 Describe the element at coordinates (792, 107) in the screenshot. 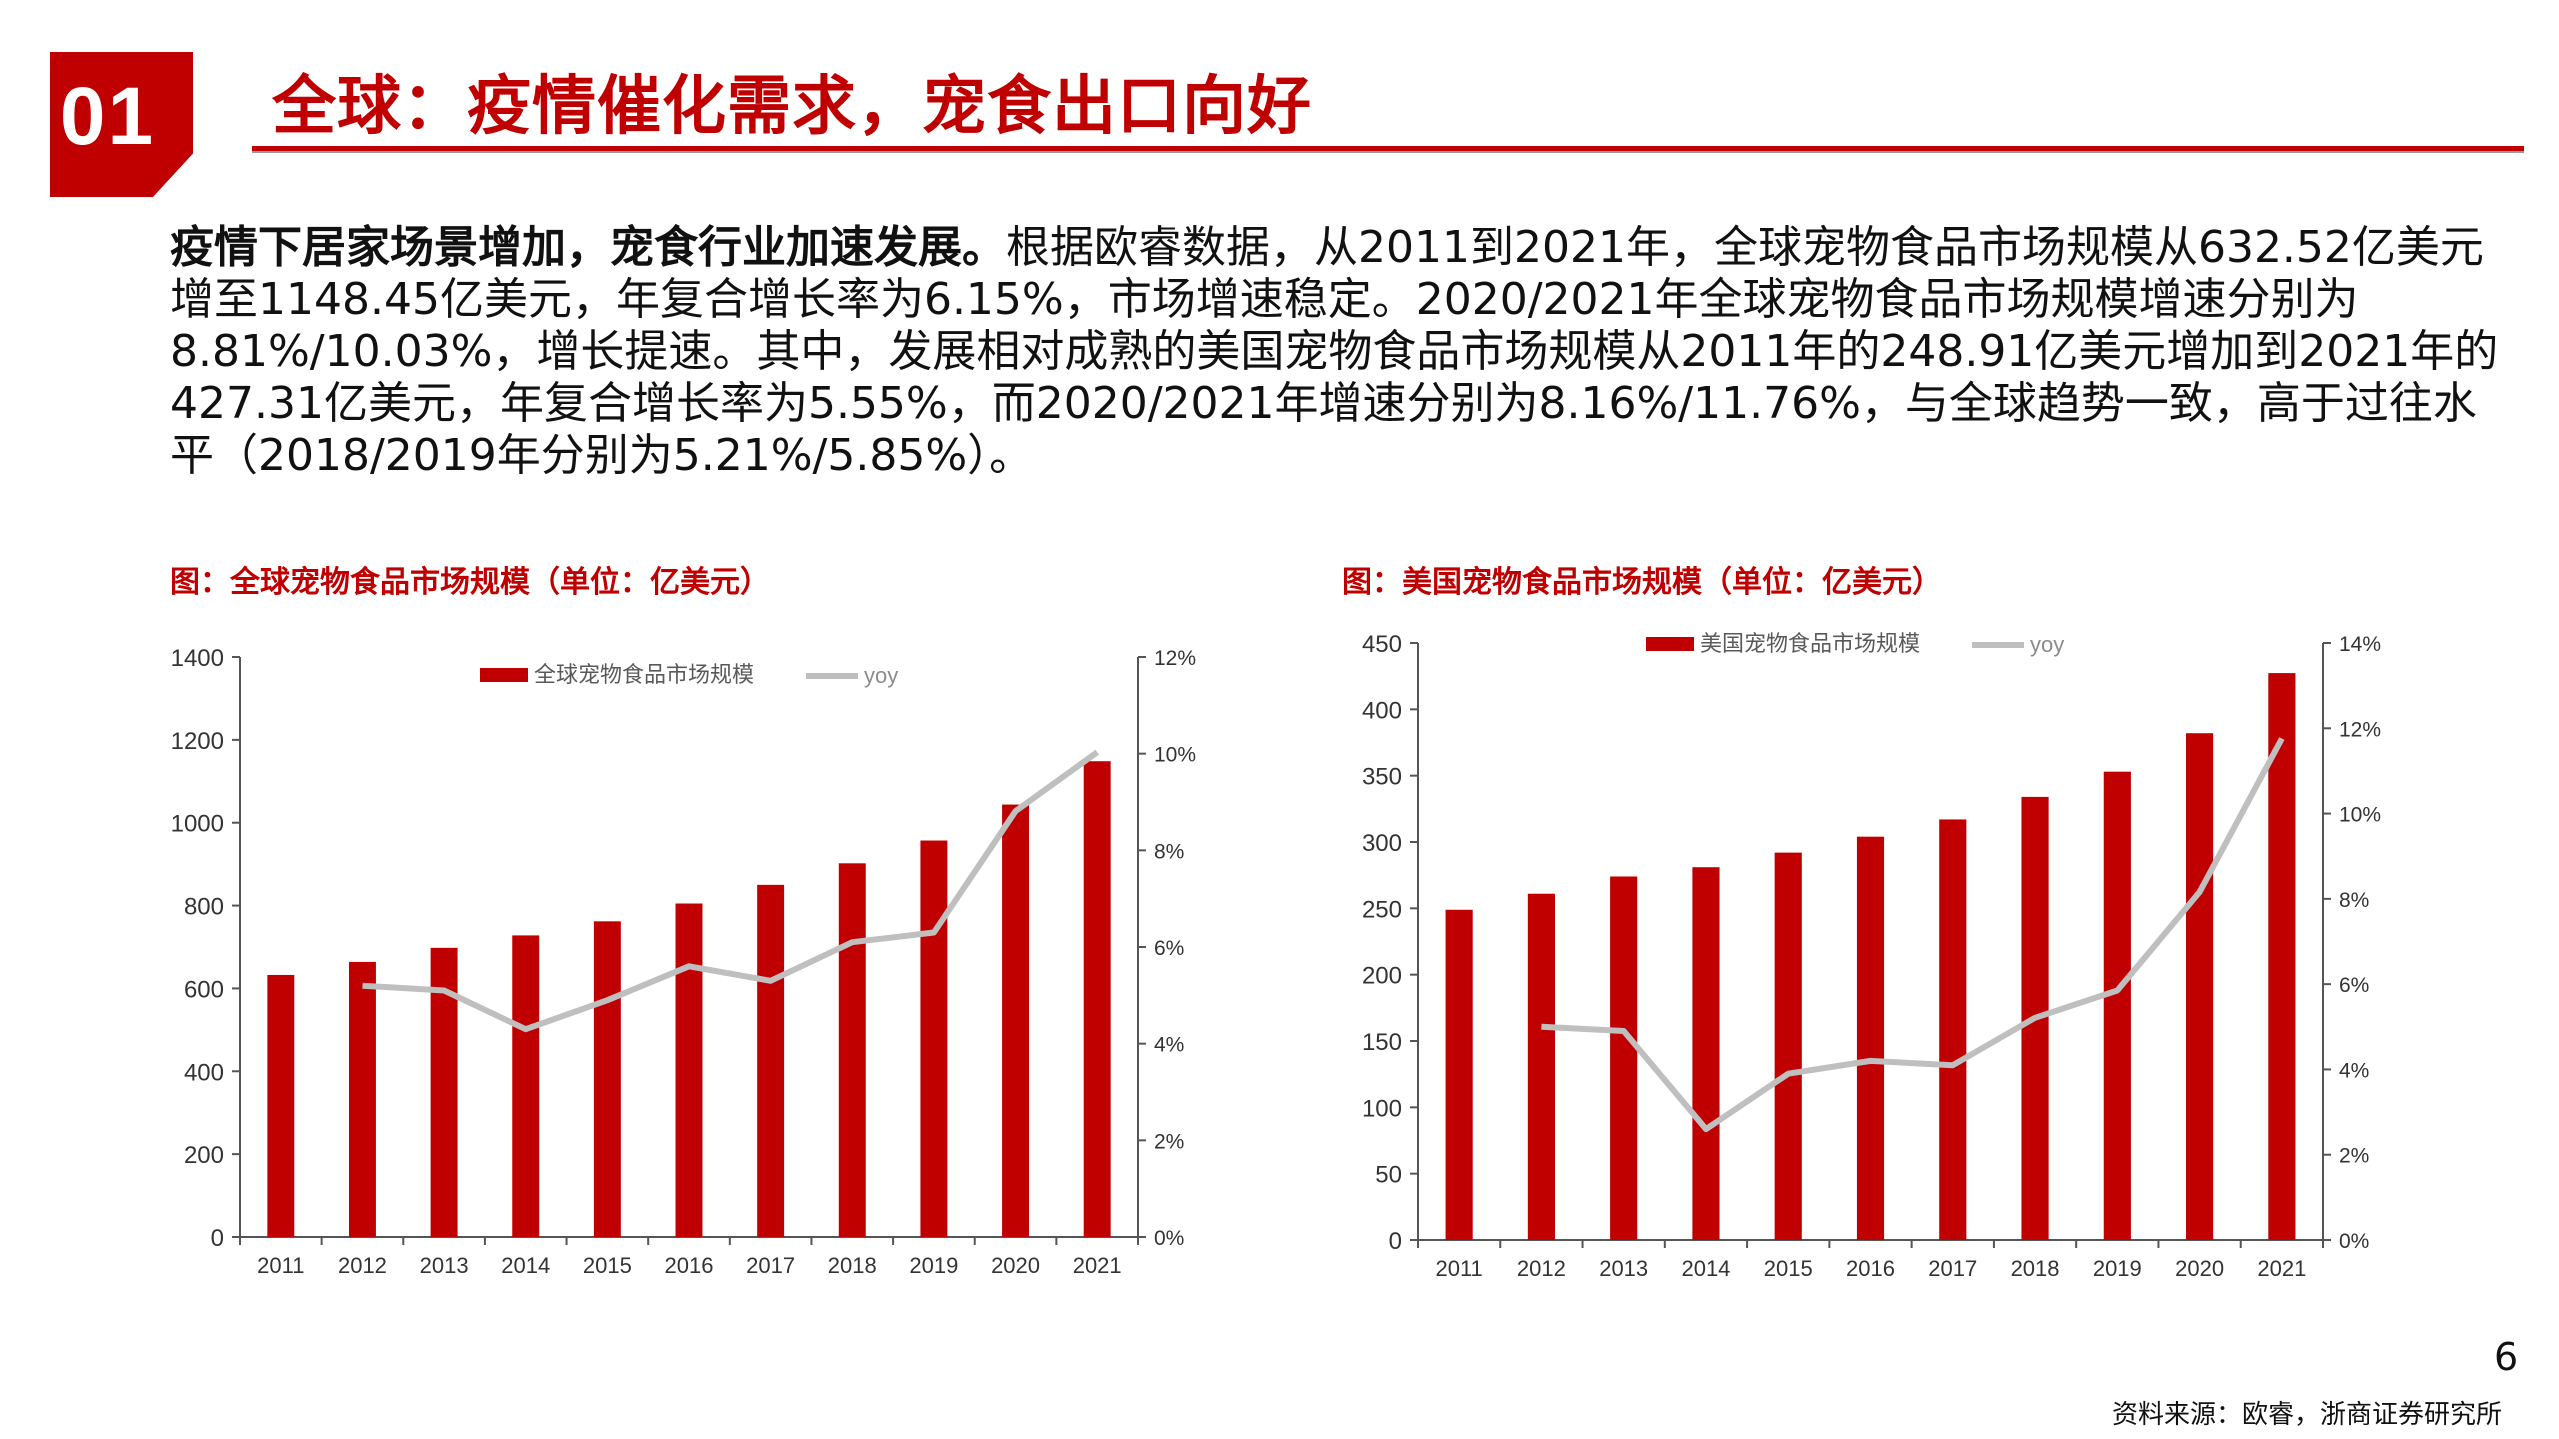

I see `page-title: 全球：疫情催化需求，宠食出口向好` at that location.